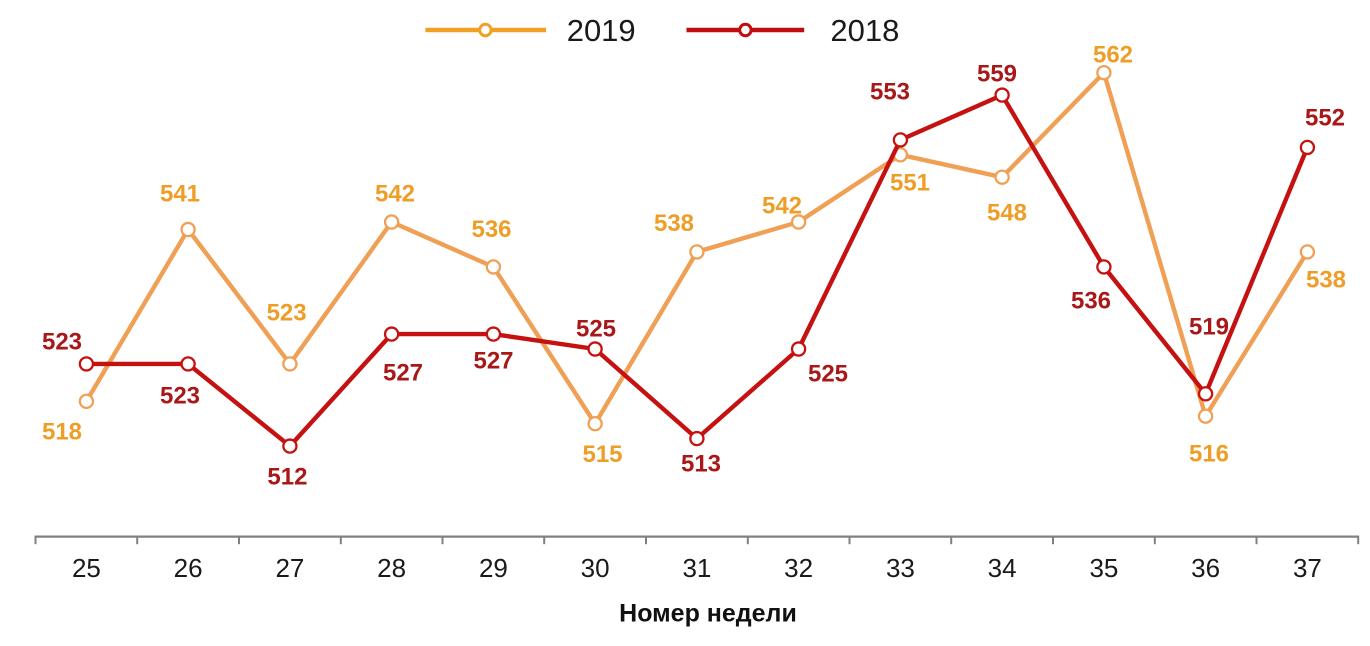 The height and width of the screenshot is (646, 1370). What do you see at coordinates (1007, 213) in the screenshot?
I see `svg-text: 548` at bounding box center [1007, 213].